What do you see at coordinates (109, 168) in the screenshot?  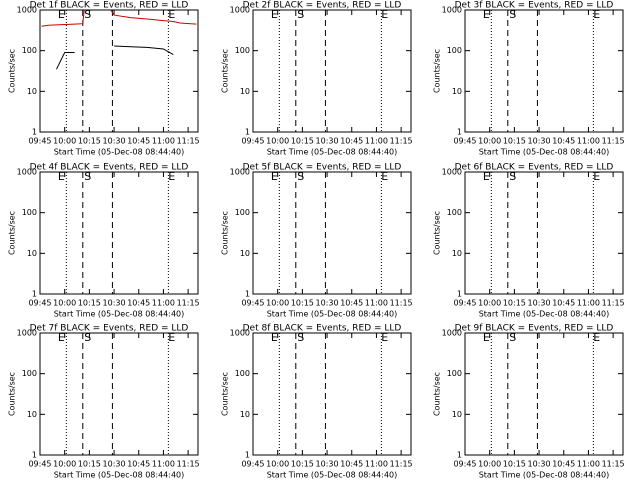 I see `chart-title: Det 4f BLACK = Events, RED = LLD` at bounding box center [109, 168].